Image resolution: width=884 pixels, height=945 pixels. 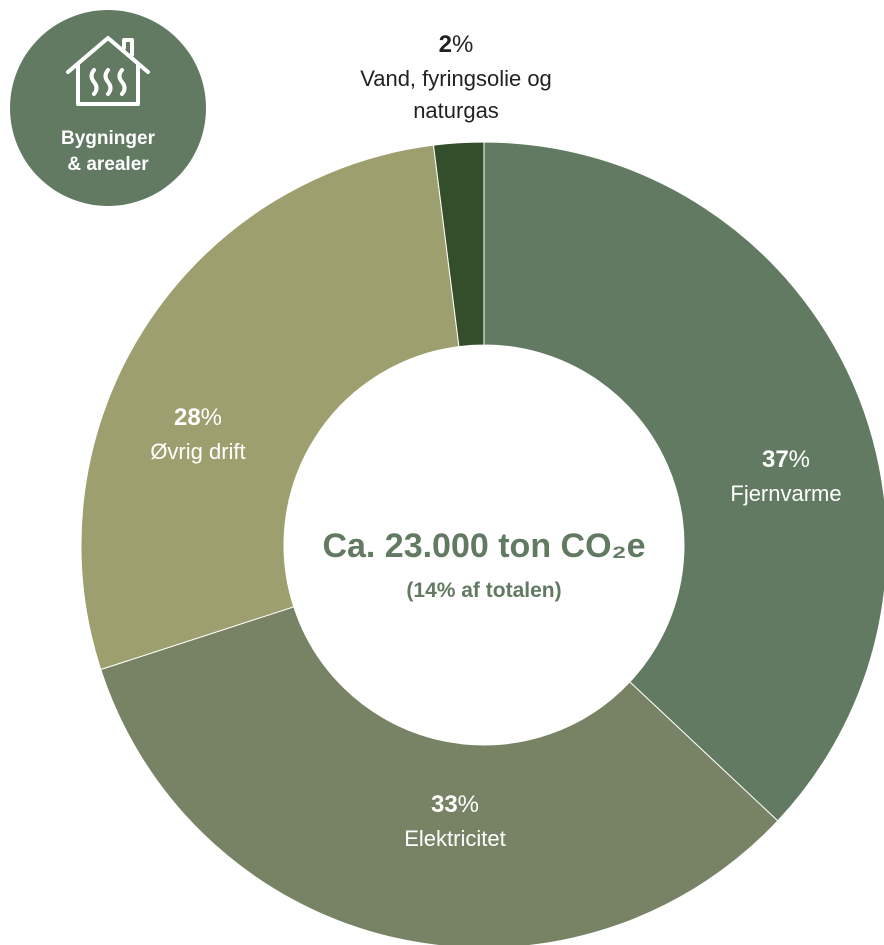 I want to click on category-label: Øvrig drift, so click(x=198, y=451).